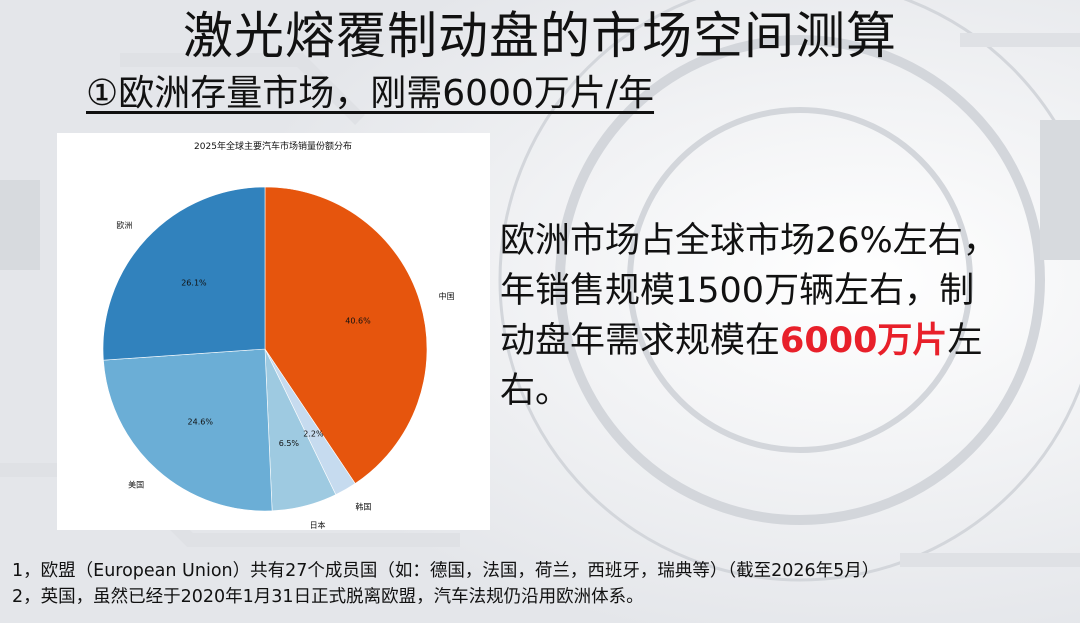 This screenshot has width=1080, height=623. Describe the element at coordinates (194, 283) in the screenshot. I see `pie-value-label-4: 26.1%` at that location.